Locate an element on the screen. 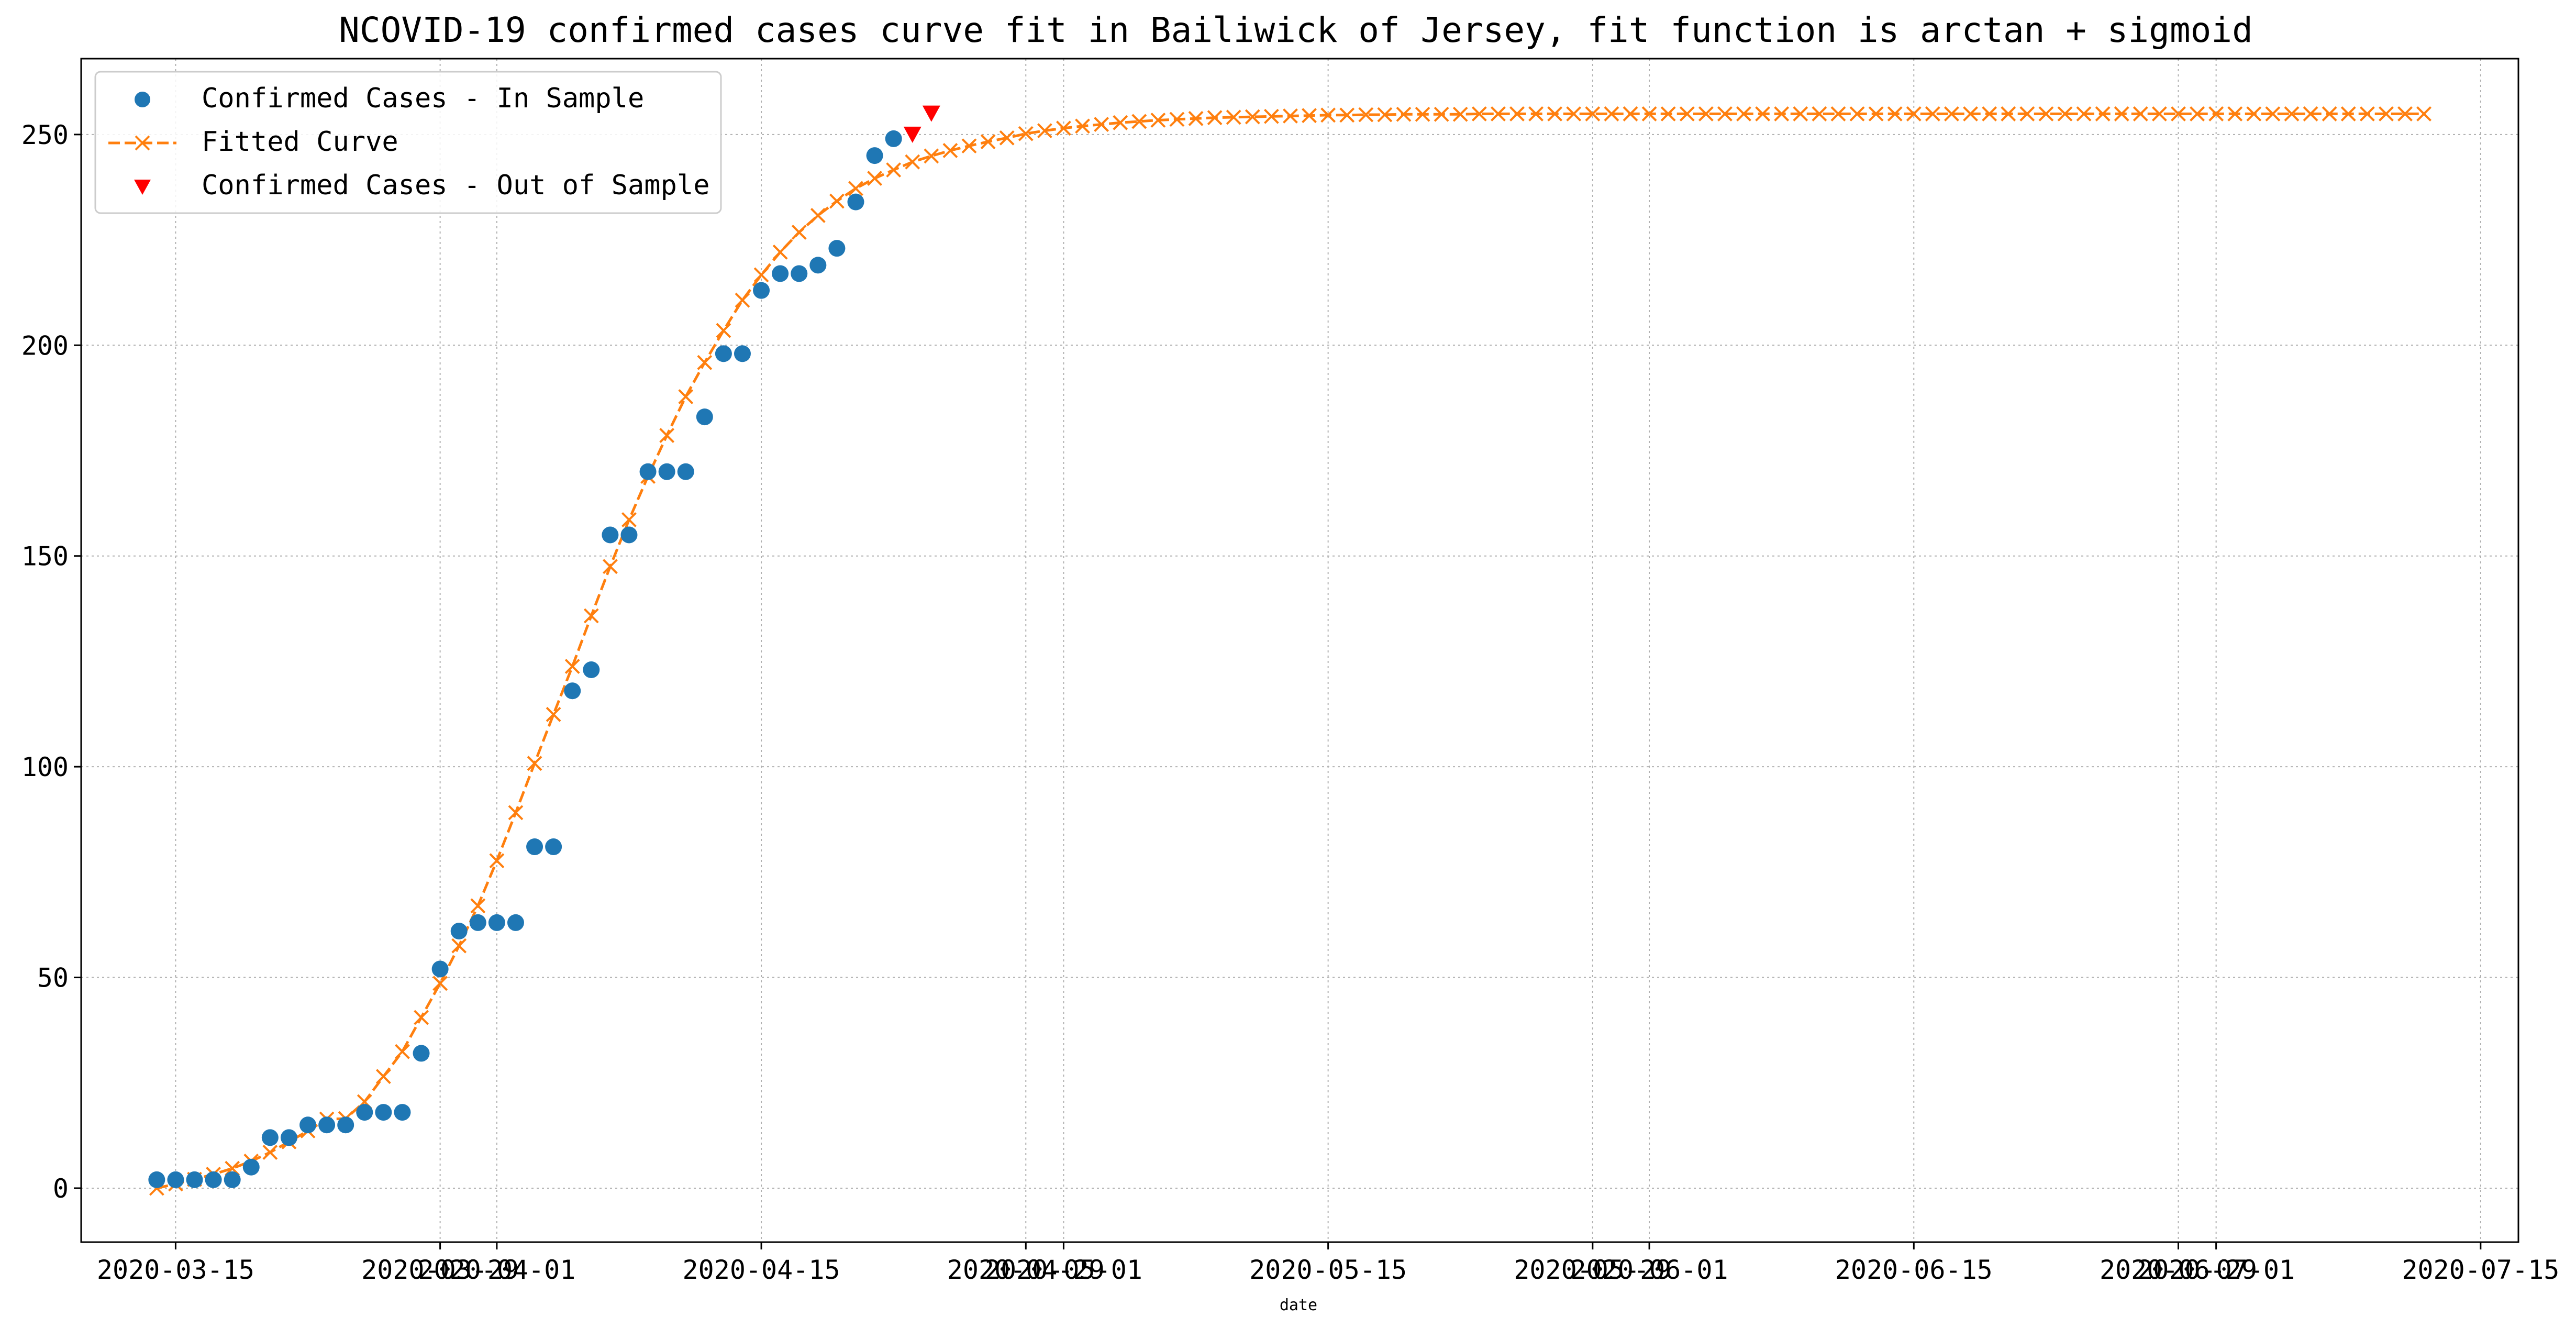 The height and width of the screenshot is (1328, 2576). legend-marker-out-of-sample is located at coordinates (143, 187).